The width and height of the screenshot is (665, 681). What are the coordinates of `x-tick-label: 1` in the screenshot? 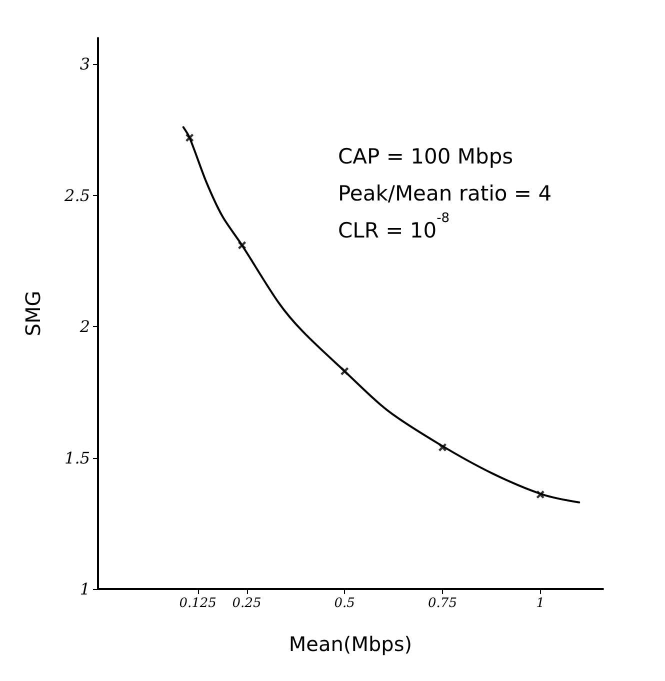 It's located at (540, 603).